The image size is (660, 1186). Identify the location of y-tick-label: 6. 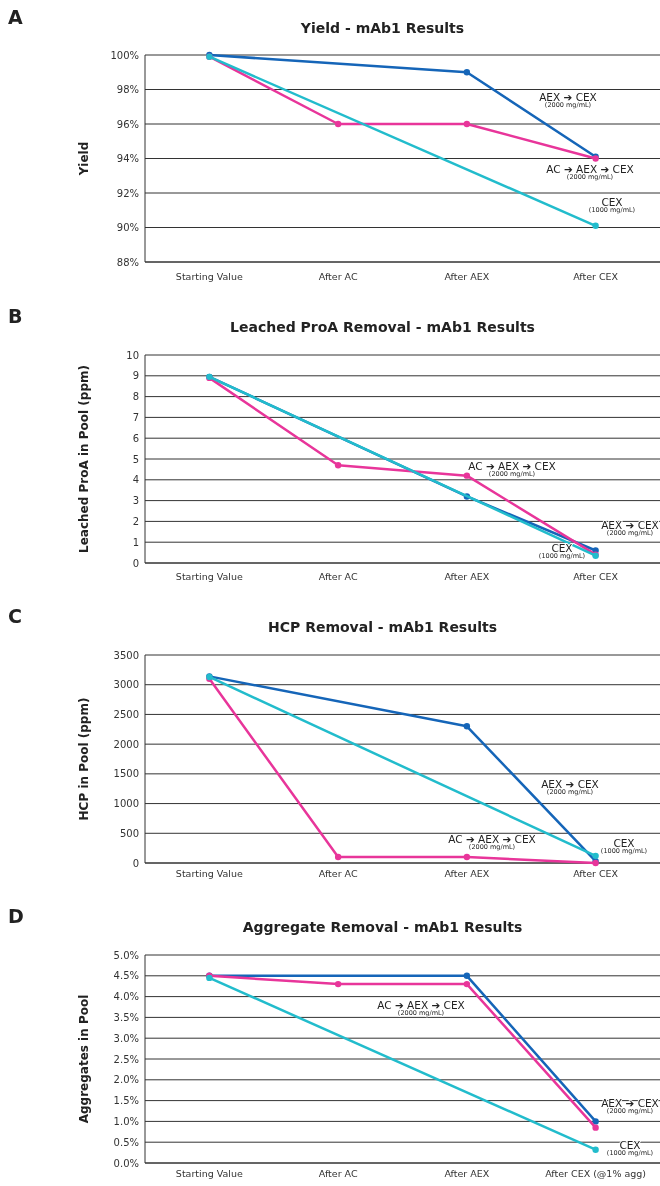
(135, 438).